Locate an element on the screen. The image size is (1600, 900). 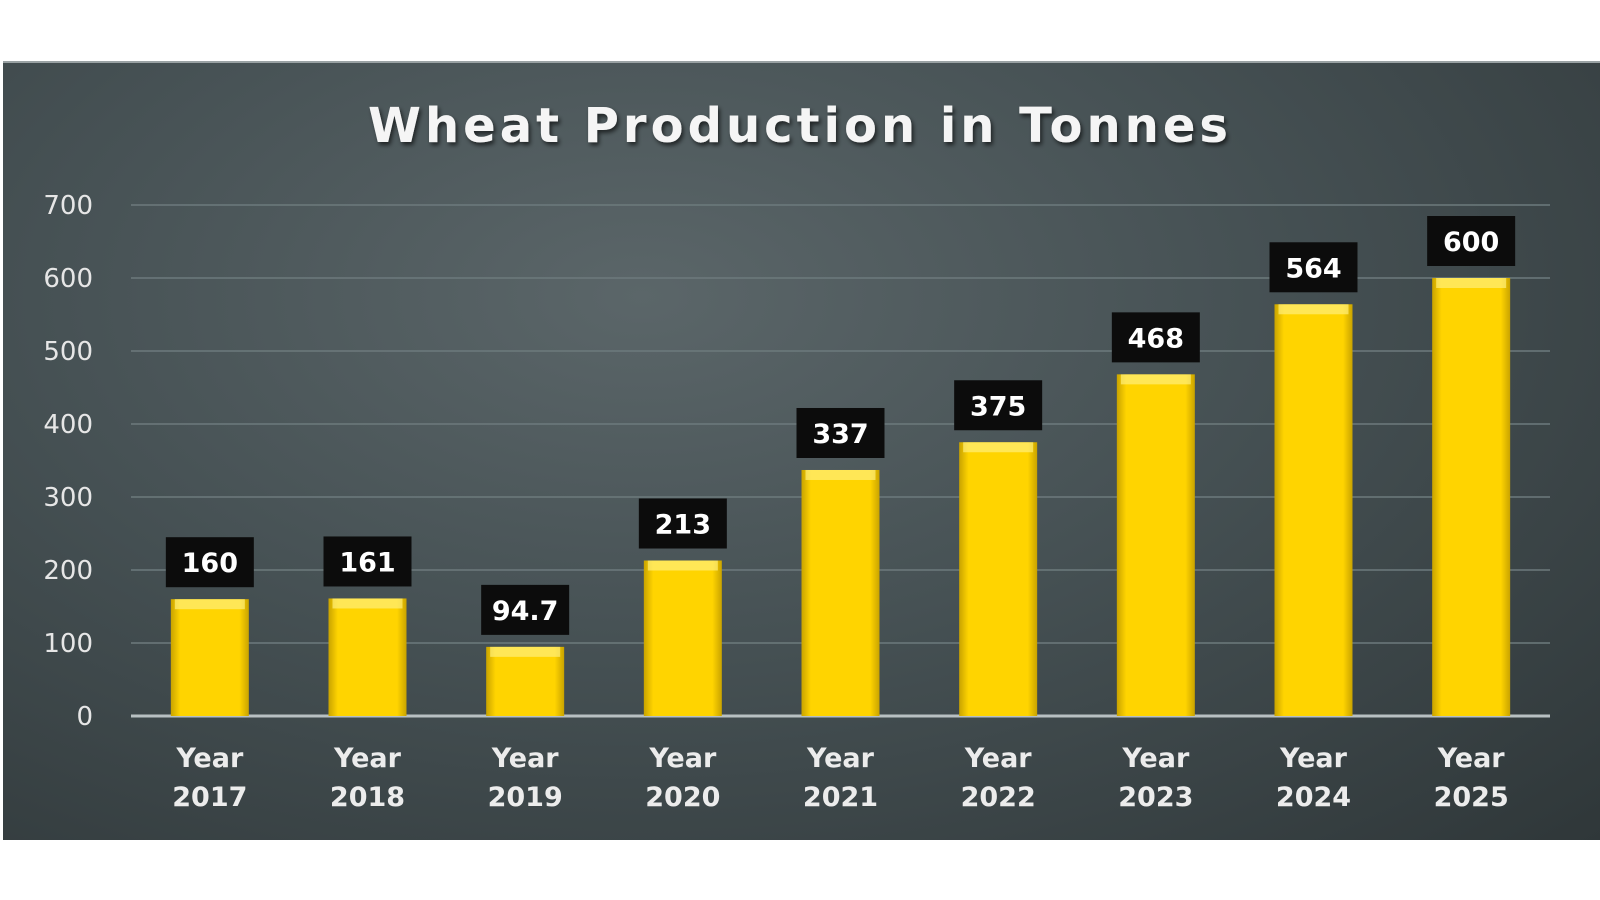
chart-title: Wheat Production in Tonnes is located at coordinates (800, 126).